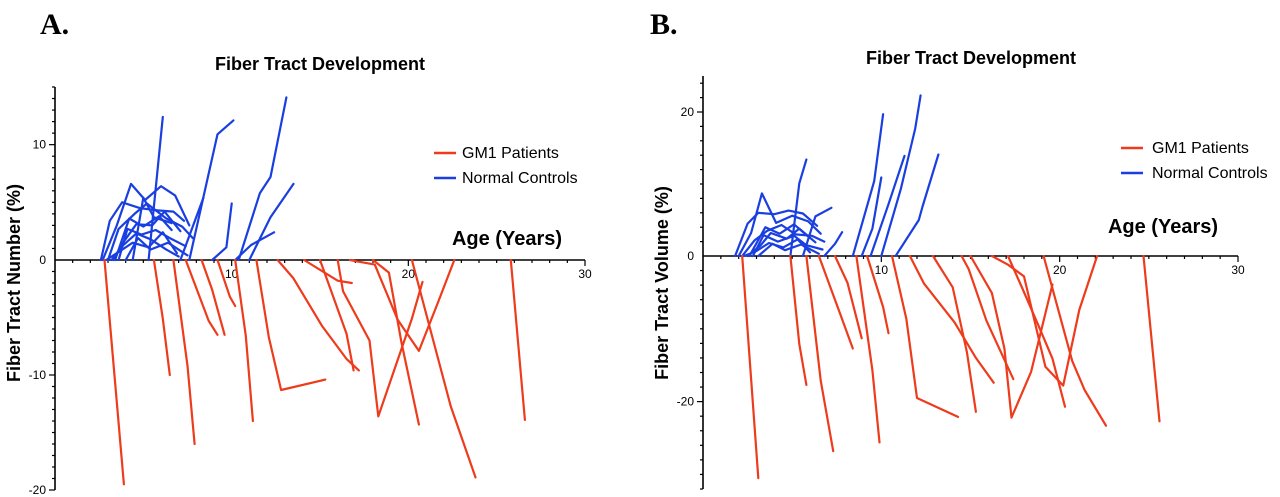 The height and width of the screenshot is (497, 1280). What do you see at coordinates (664, 24) in the screenshot?
I see `panel-label-b: B.` at bounding box center [664, 24].